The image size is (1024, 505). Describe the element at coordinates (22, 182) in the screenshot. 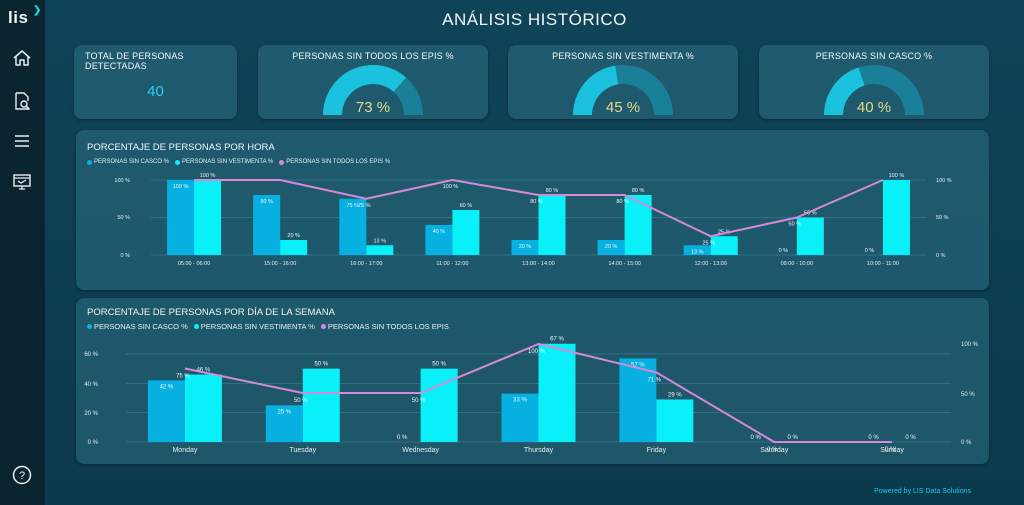

I see `monitor-icon` at that location.